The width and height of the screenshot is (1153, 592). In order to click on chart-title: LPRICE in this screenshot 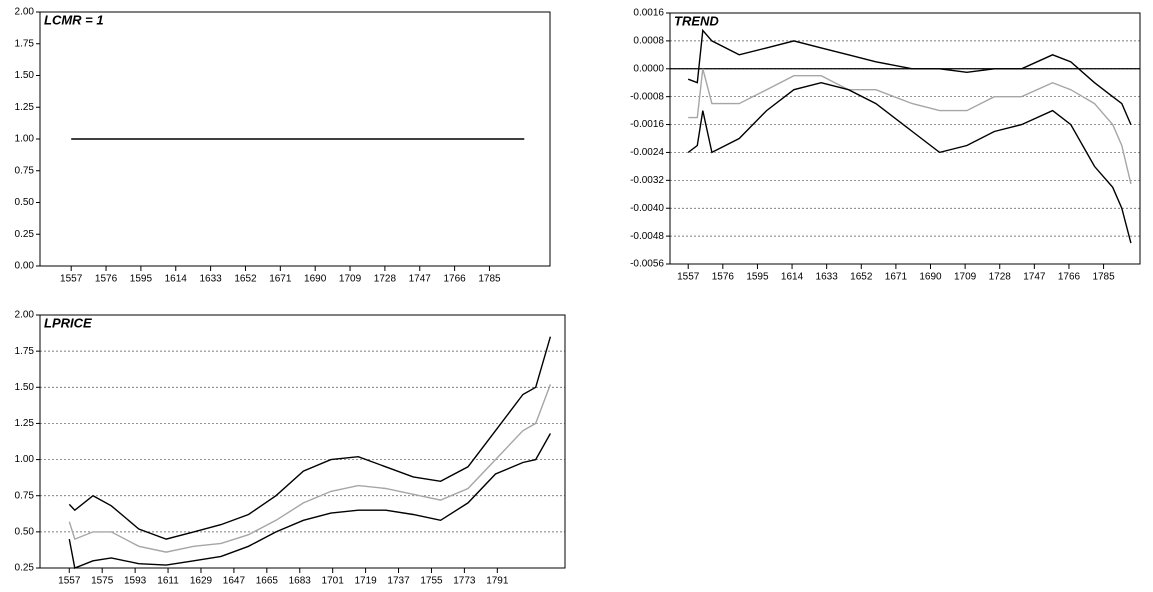, I will do `click(68, 323)`.